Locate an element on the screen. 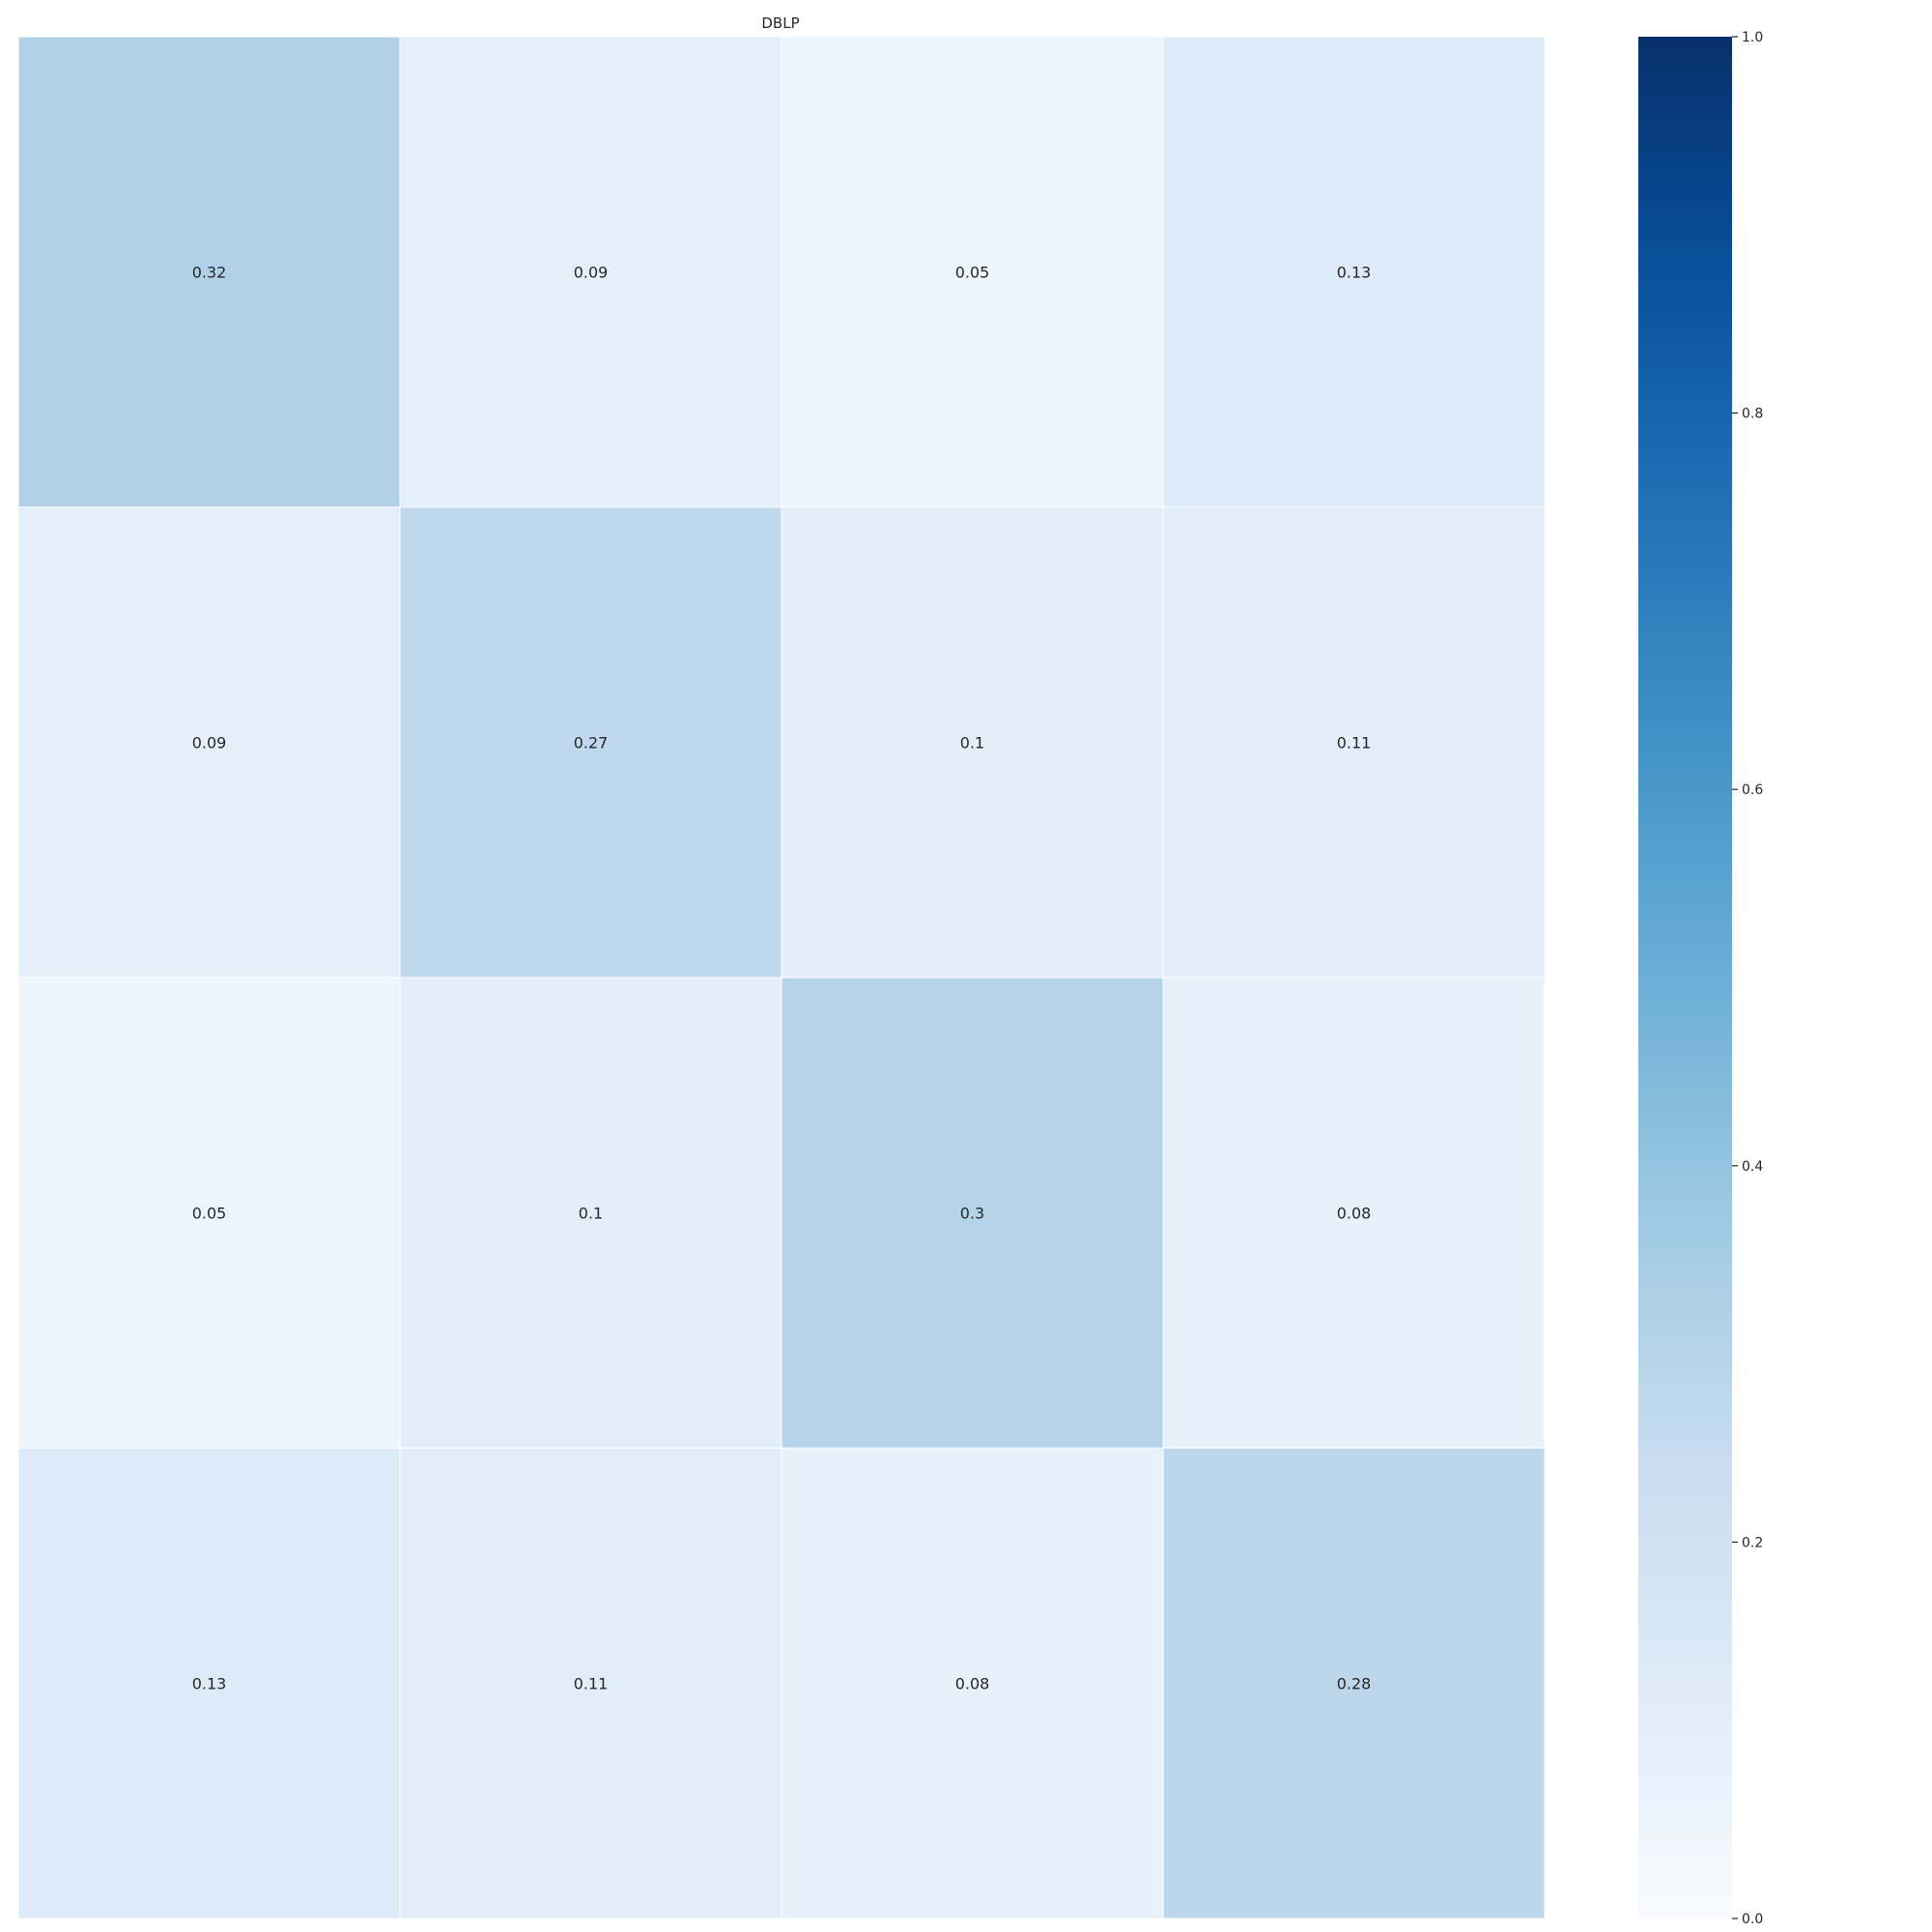 This screenshot has height=1932, width=1932. colorbar-tick-label: 0.8 is located at coordinates (1752, 414).